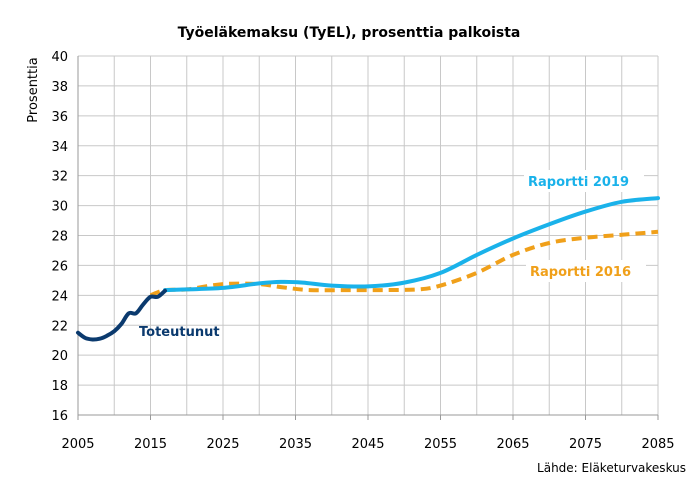 Image resolution: width=698 pixels, height=497 pixels. I want to click on y-tick-label: 30, so click(59, 207).